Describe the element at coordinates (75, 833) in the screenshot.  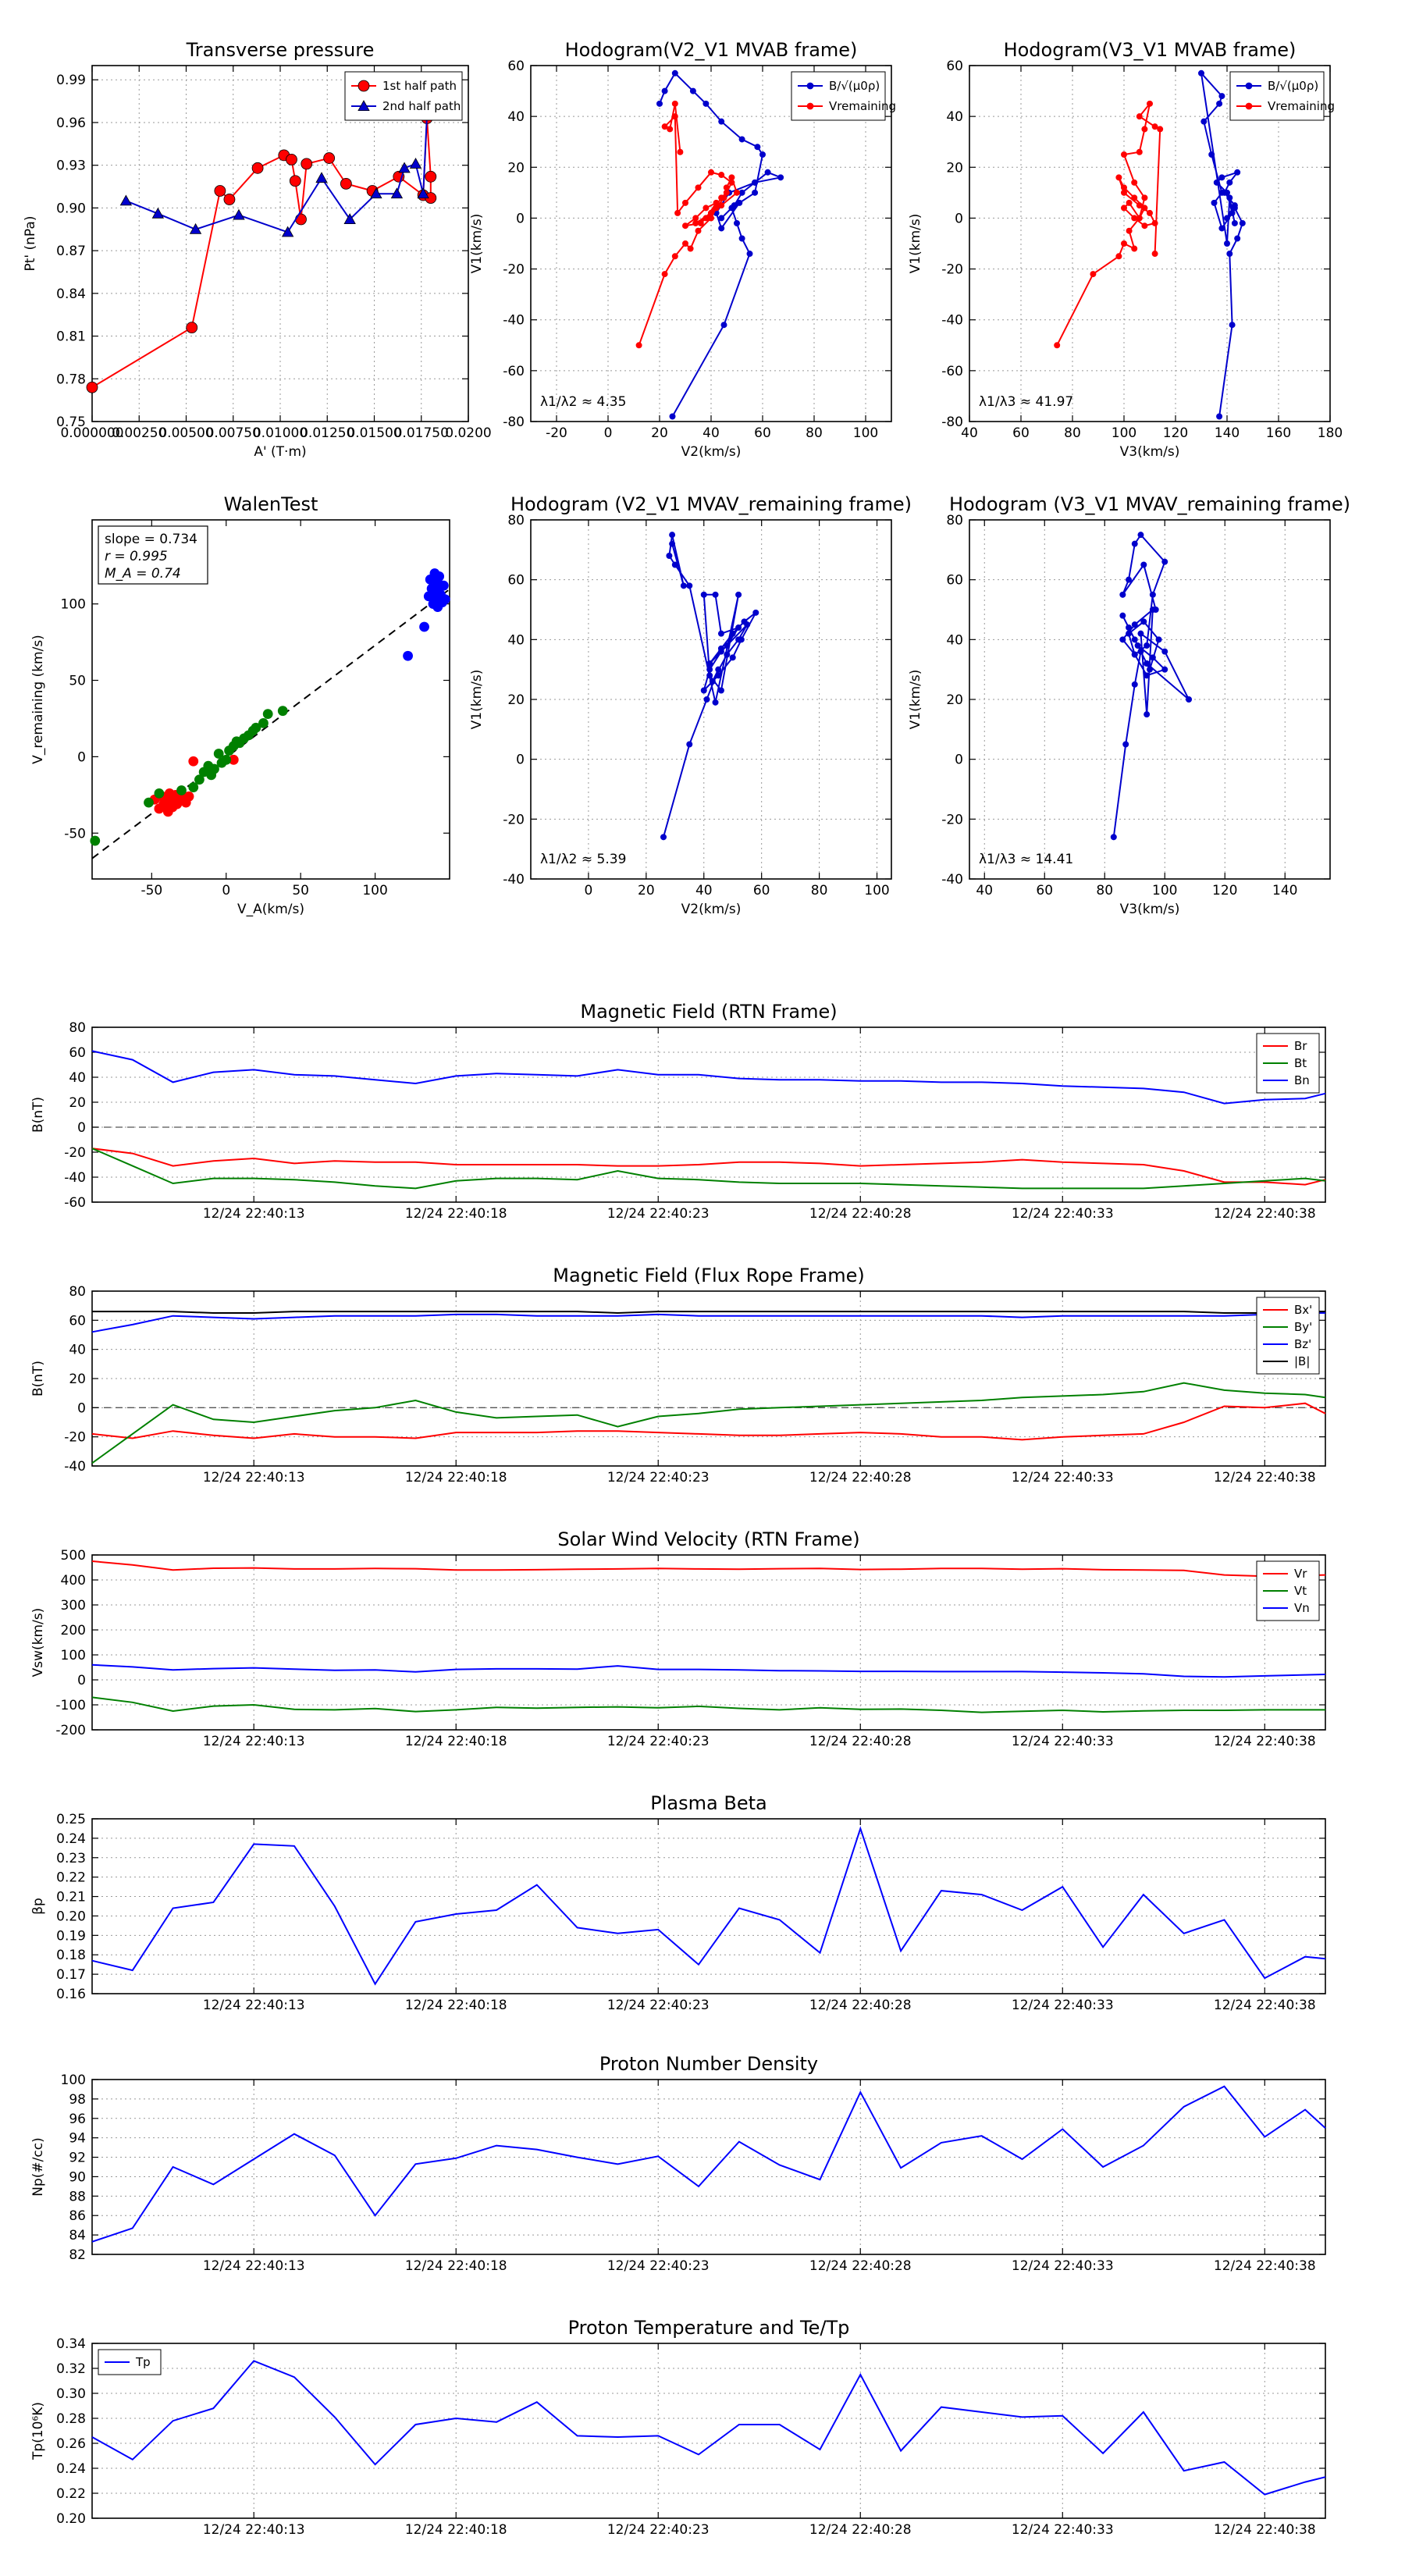
I see `y-tick-label: -50` at that location.